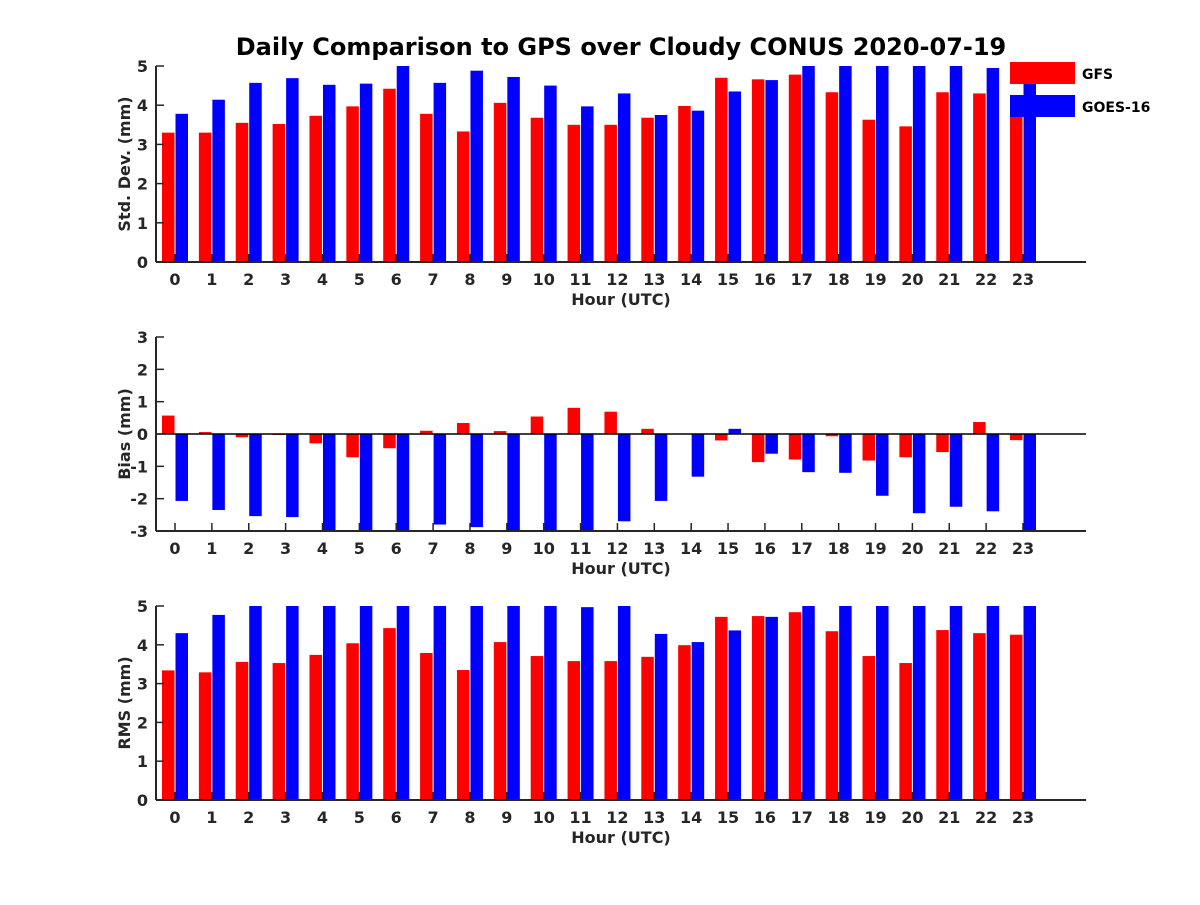 The image size is (1200, 905). I want to click on x-tick-label: 20, so click(912, 548).